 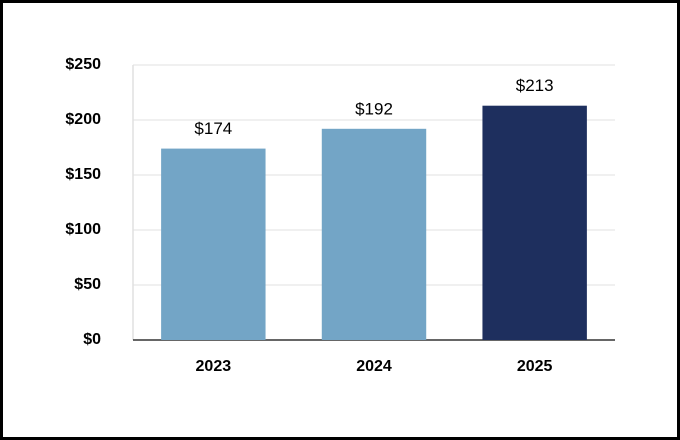 I want to click on y-tick-label: $150, so click(x=83, y=174).